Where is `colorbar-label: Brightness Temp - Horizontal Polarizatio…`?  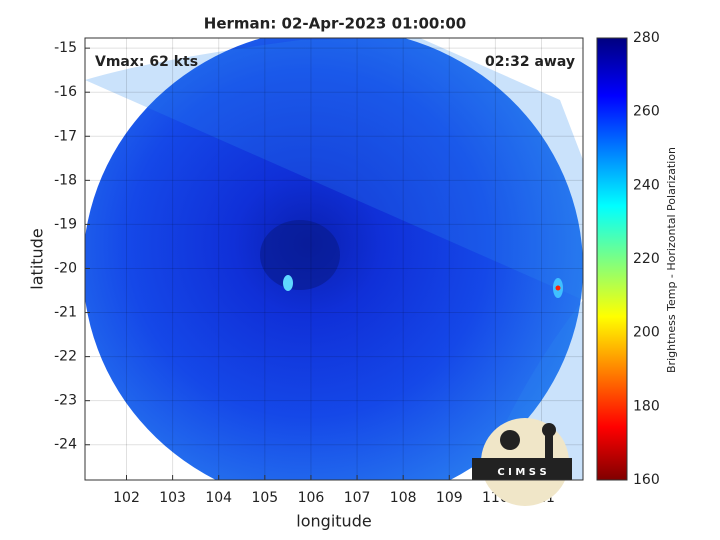 colorbar-label: Brightness Temp - Horizontal Polarizatio… is located at coordinates (671, 260).